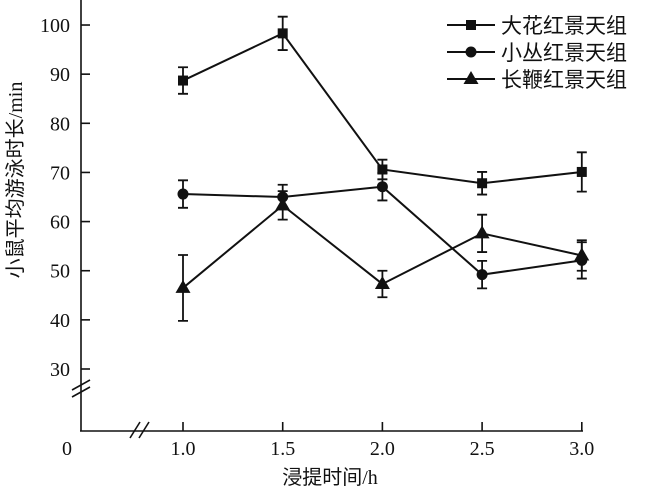  I want to click on y-tick-label: 70, so click(60, 173).